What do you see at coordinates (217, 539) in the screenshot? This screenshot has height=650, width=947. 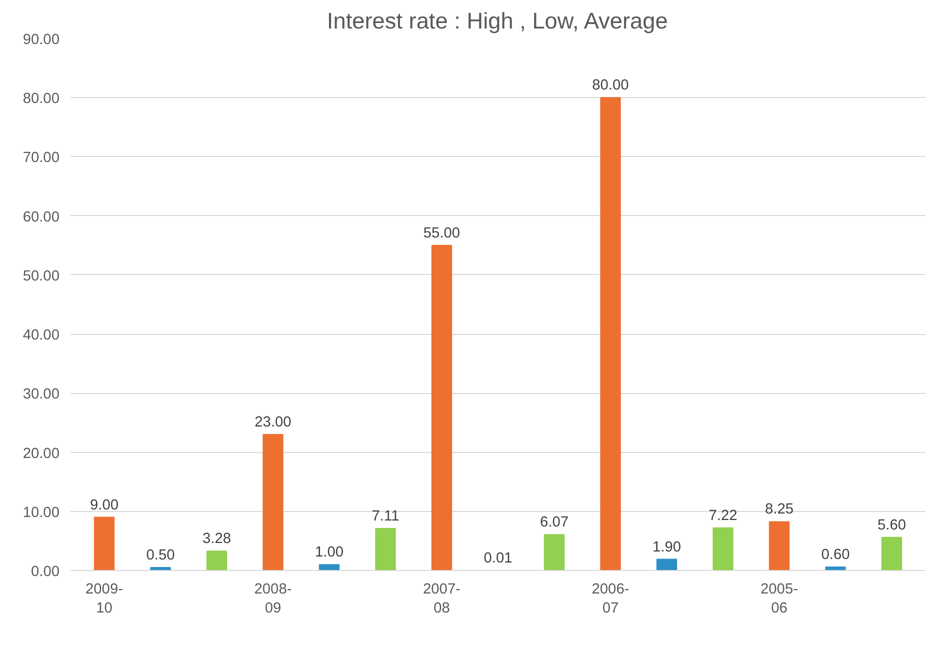 I see `data-label: 3.28` at bounding box center [217, 539].